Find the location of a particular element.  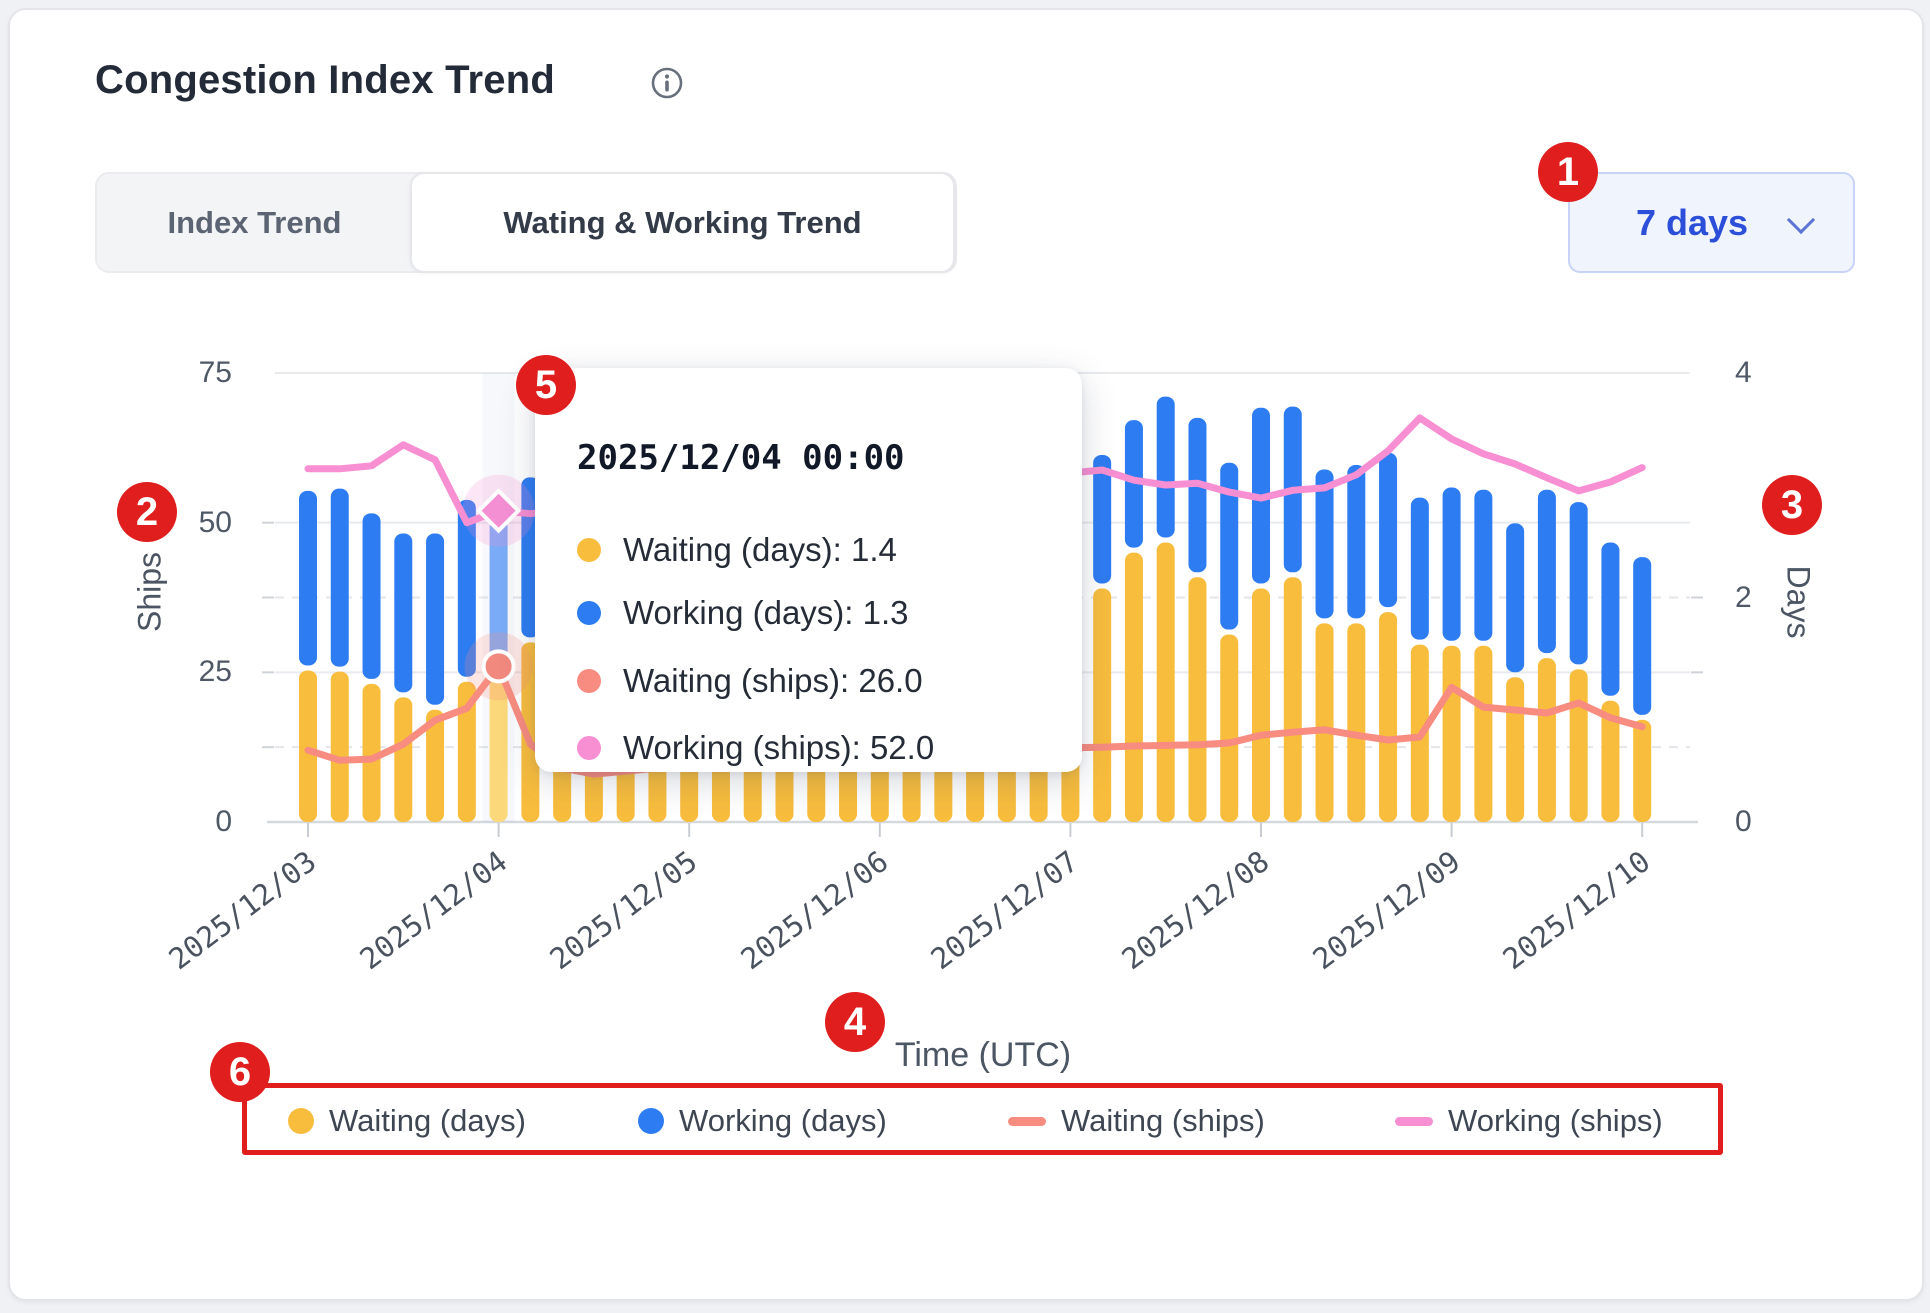

left-tick-label: 0 is located at coordinates (223, 821).